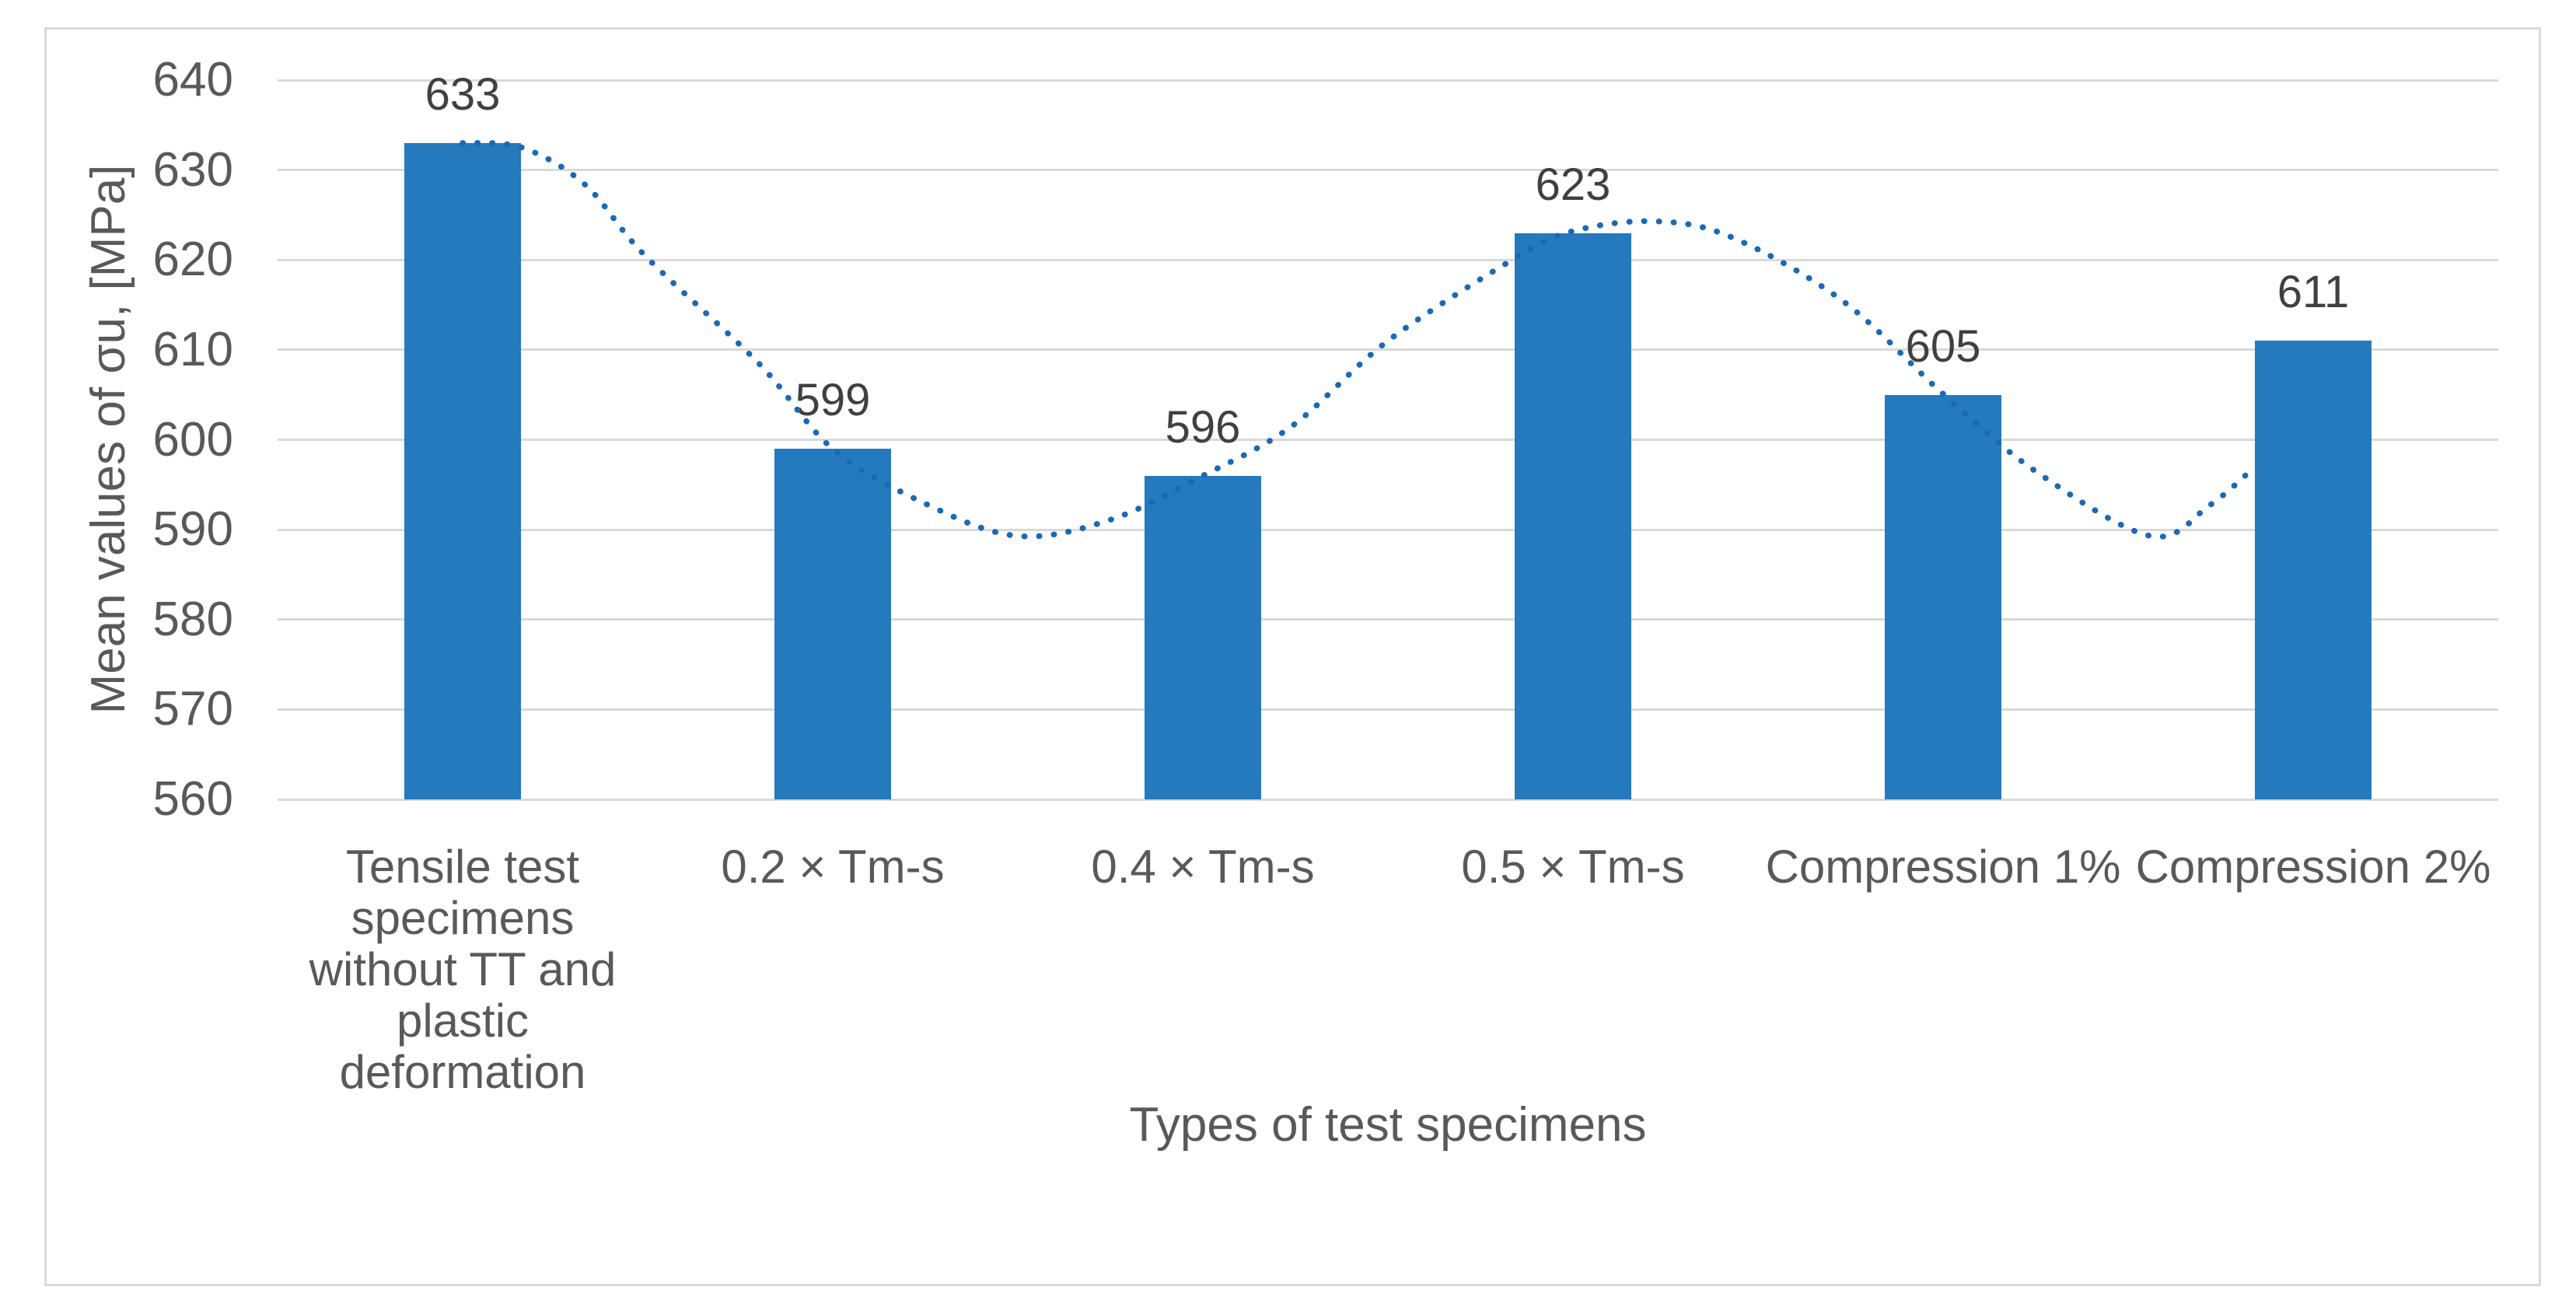  I want to click on category-label-2: 0.2 × Tm-s, so click(833, 867).